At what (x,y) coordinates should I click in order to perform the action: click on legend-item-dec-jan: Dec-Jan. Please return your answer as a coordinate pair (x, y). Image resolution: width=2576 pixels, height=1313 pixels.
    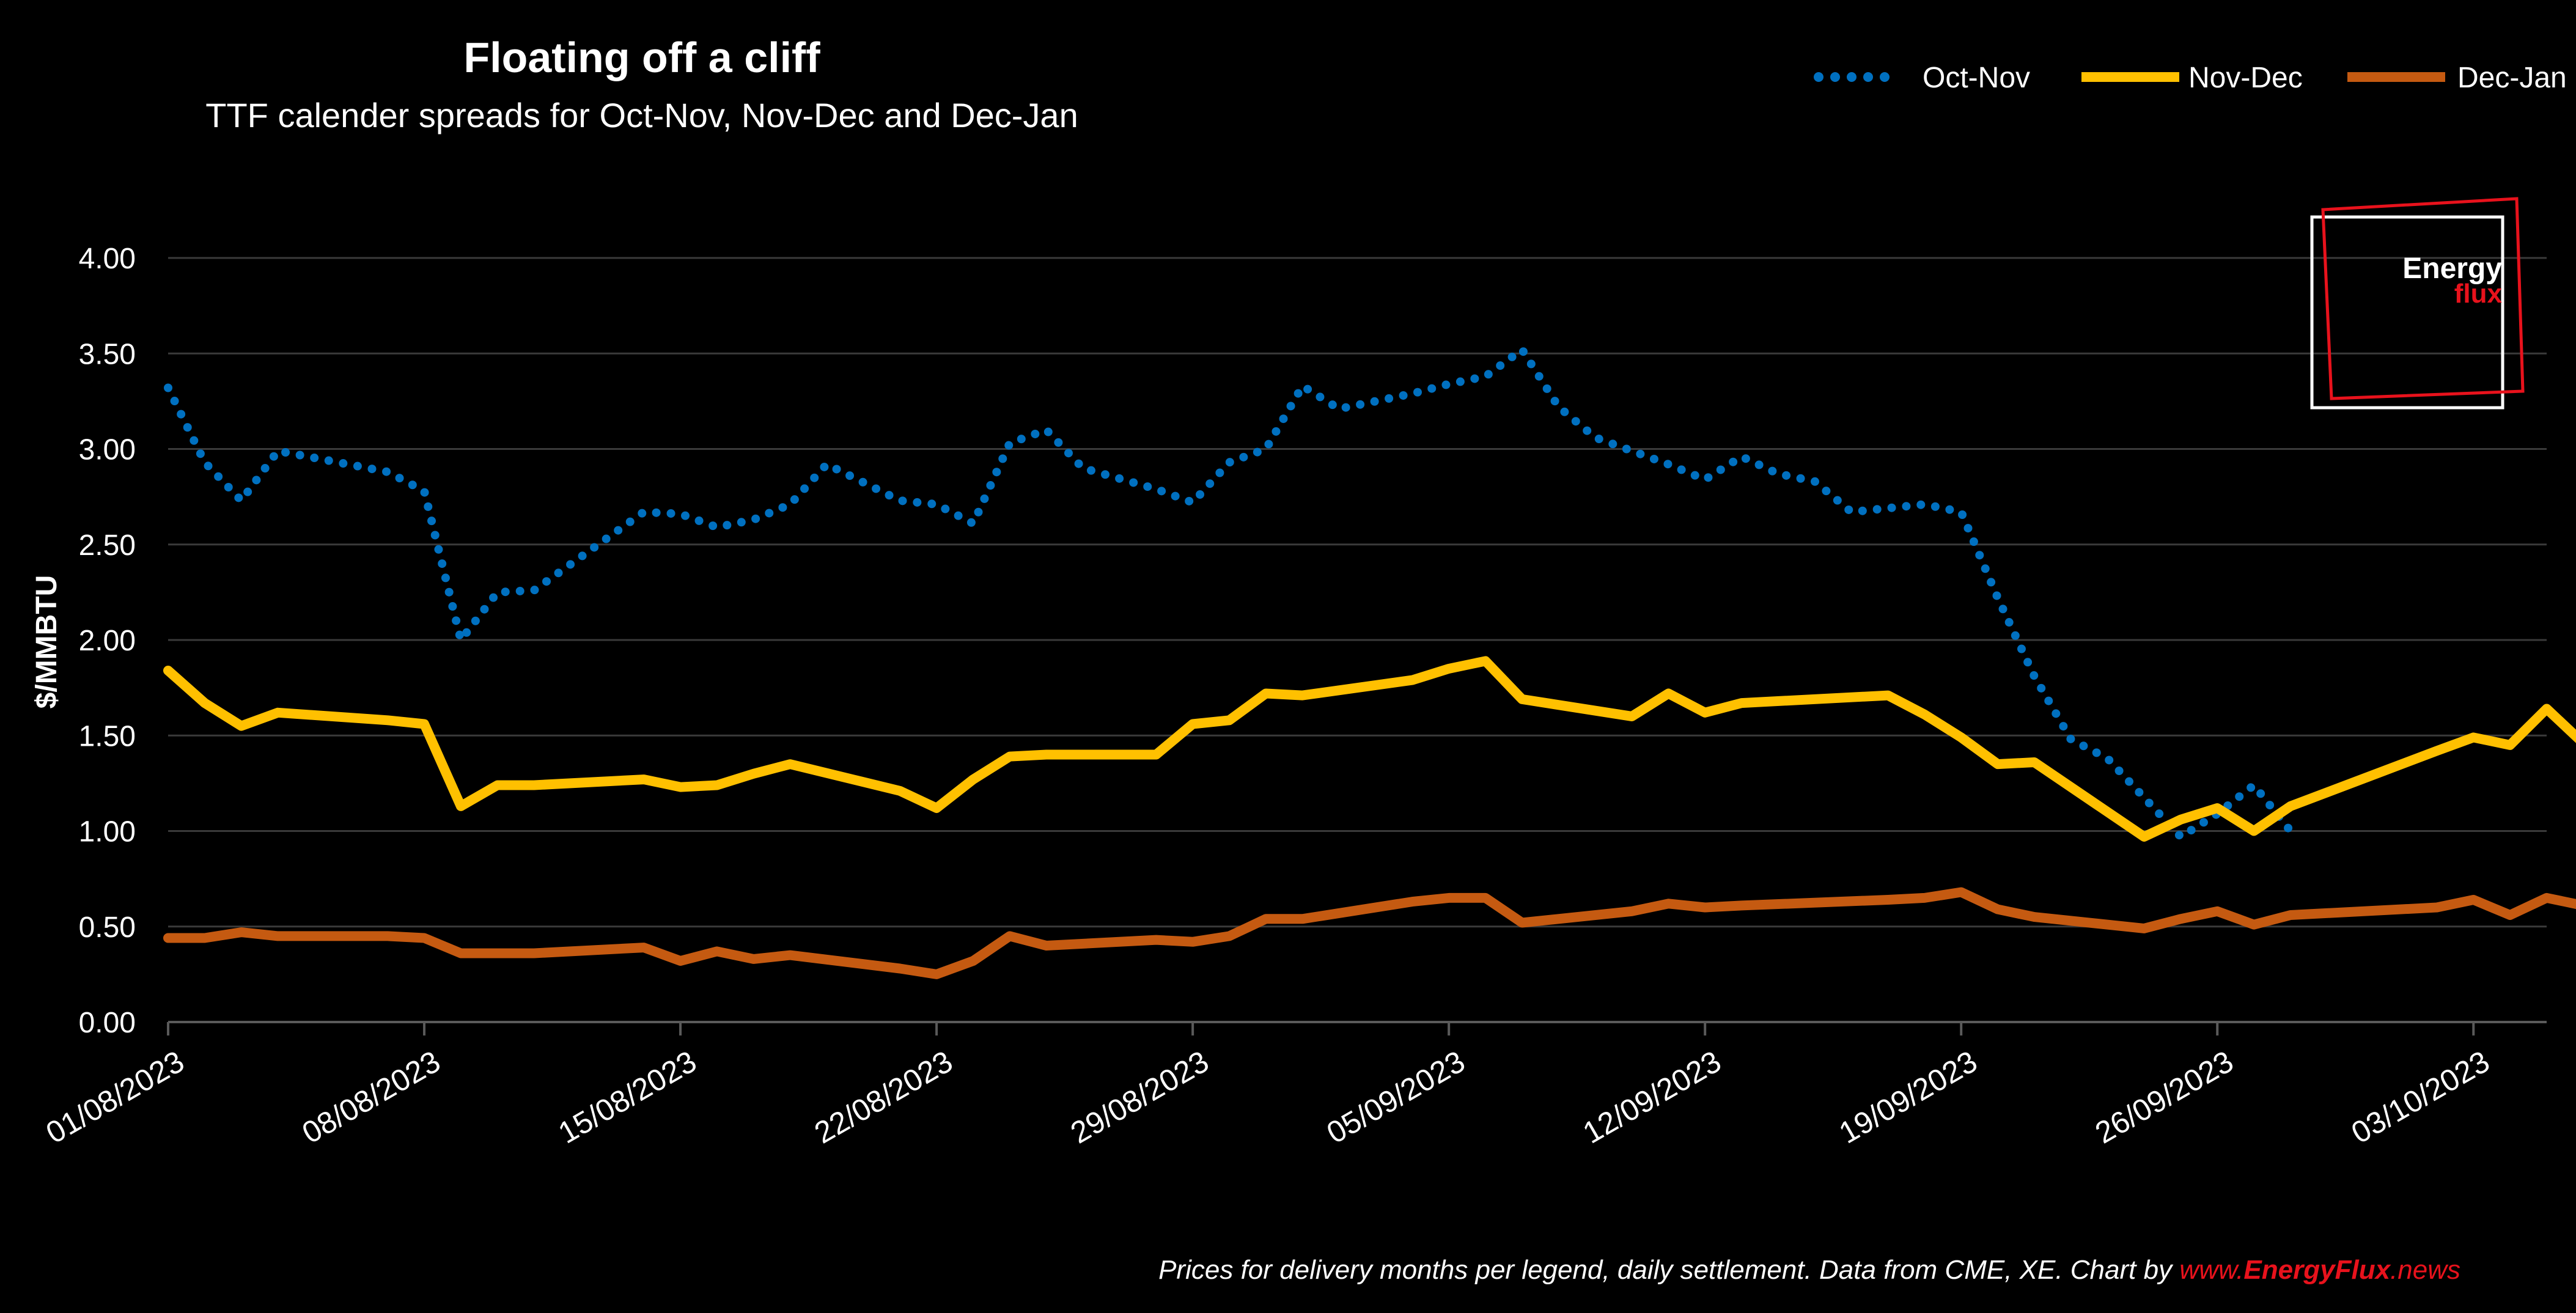
    Looking at the image, I should click on (2457, 78).